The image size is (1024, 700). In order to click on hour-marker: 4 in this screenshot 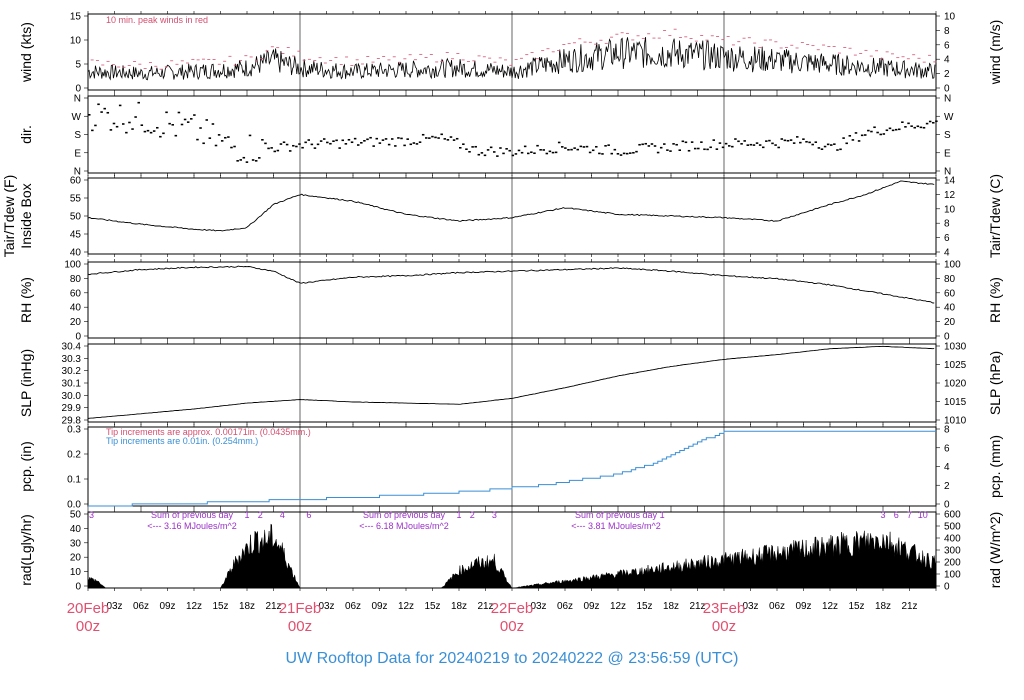, I will do `click(282, 515)`.